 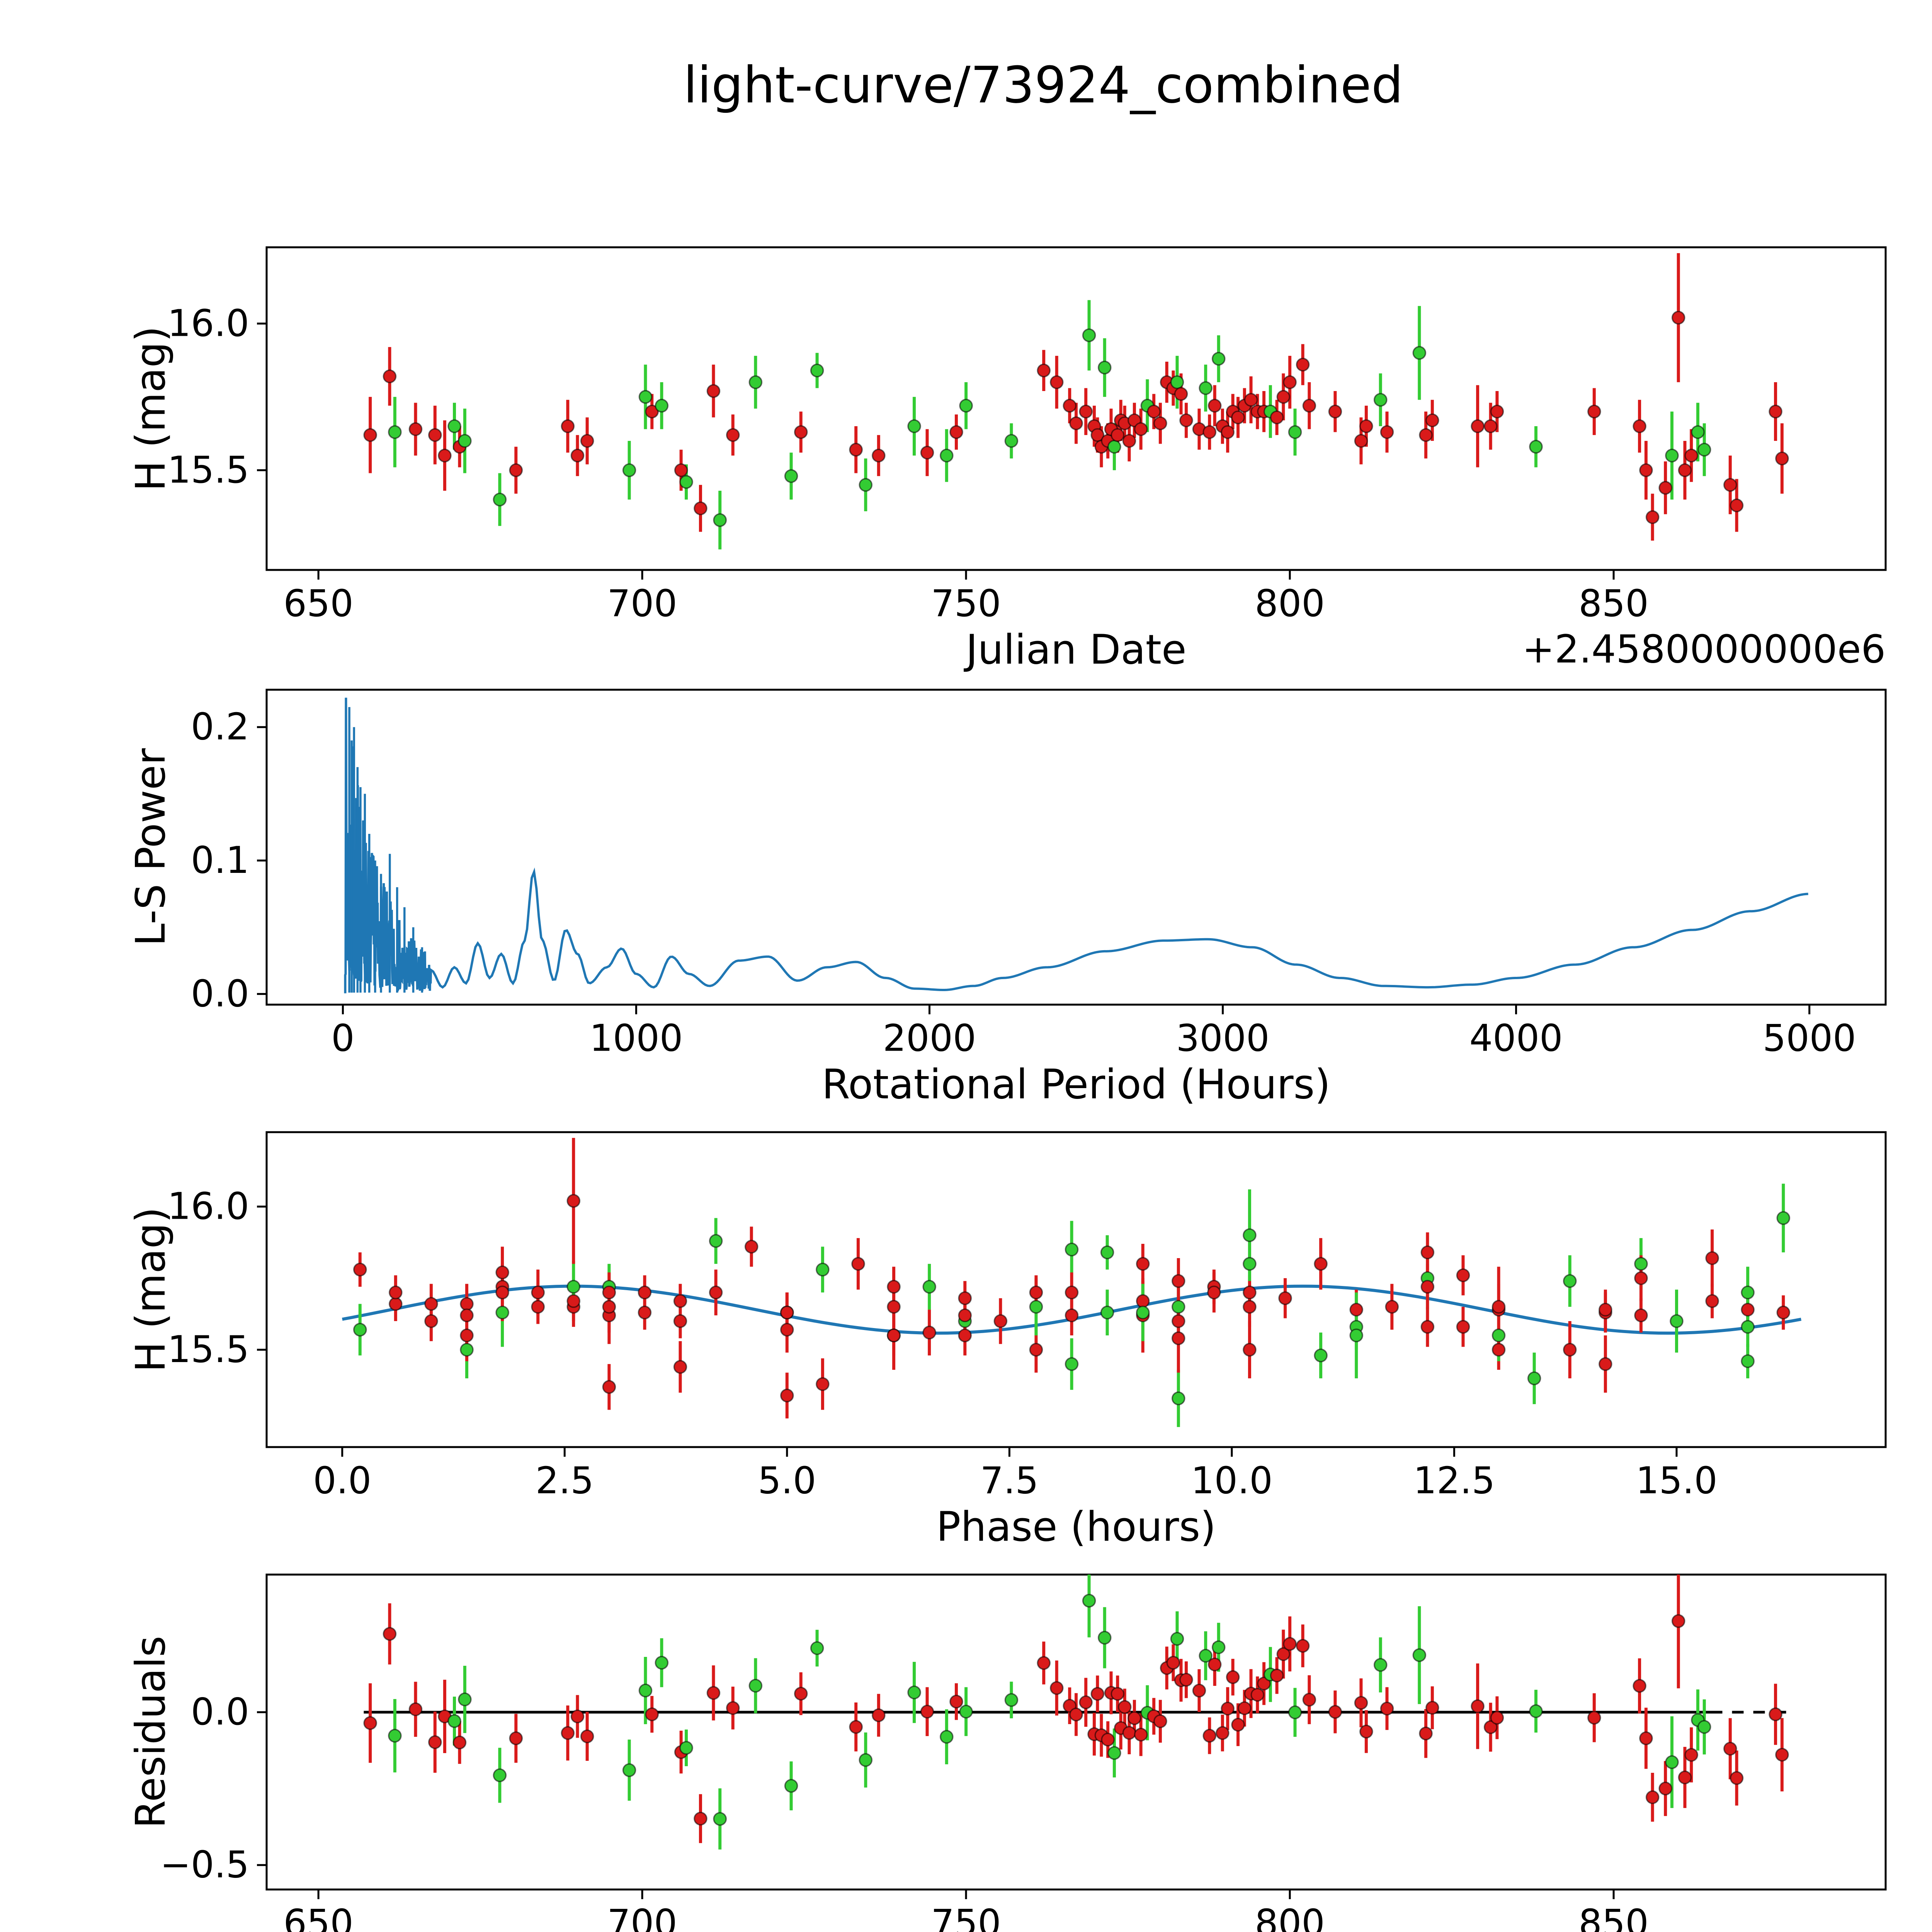 I want to click on x-tick-label: 700, so click(x=642, y=1917).